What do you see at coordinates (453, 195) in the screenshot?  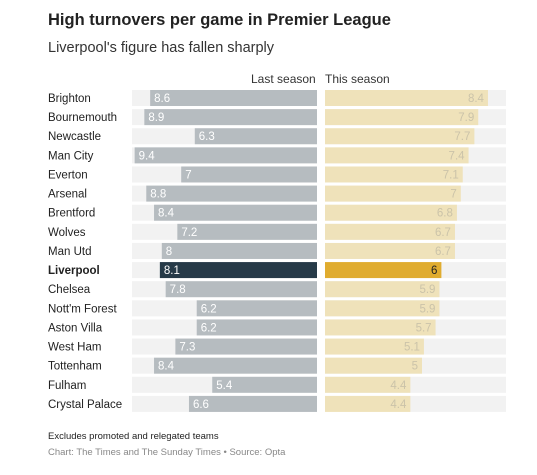 I see `this-season-value: 7` at bounding box center [453, 195].